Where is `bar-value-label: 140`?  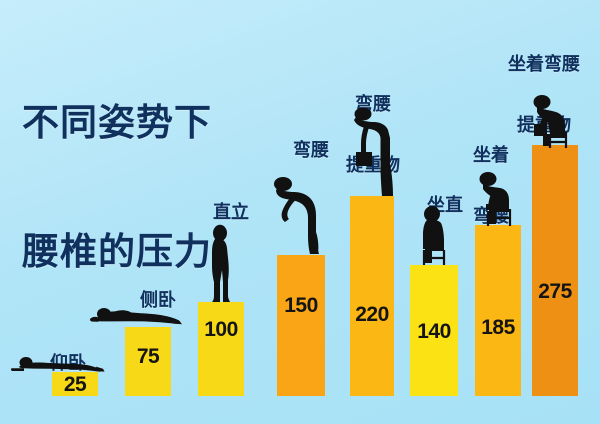 bar-value-label: 140 is located at coordinates (434, 331).